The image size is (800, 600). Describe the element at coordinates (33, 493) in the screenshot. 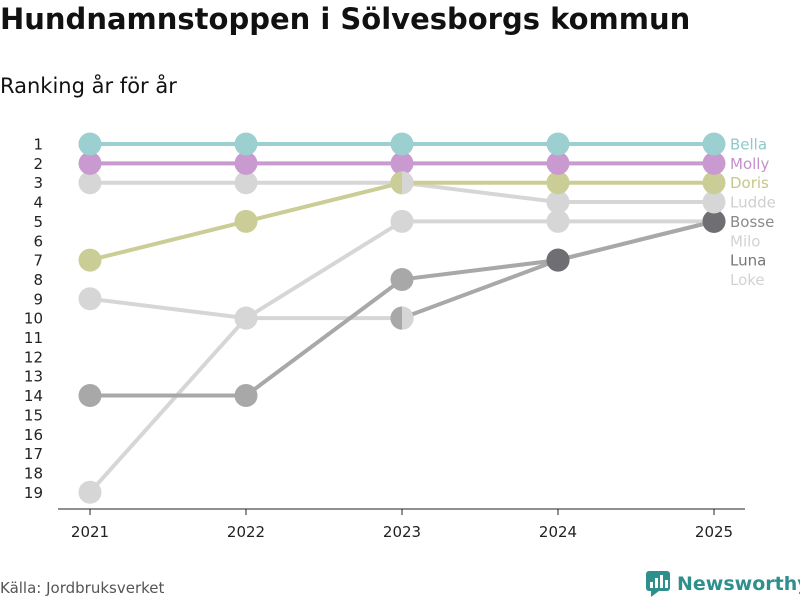

I see `y-tick-label: 19` at that location.